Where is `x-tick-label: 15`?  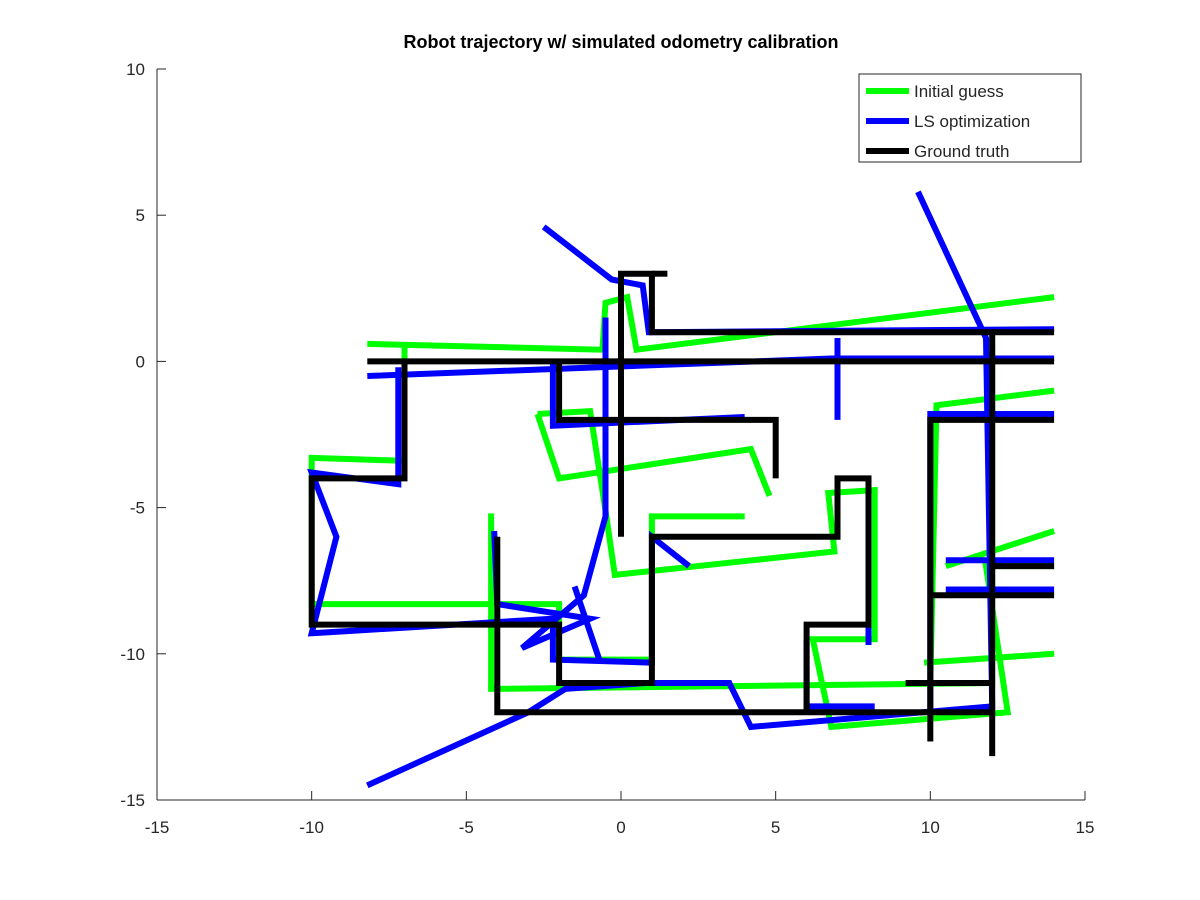 x-tick-label: 15 is located at coordinates (1085, 827).